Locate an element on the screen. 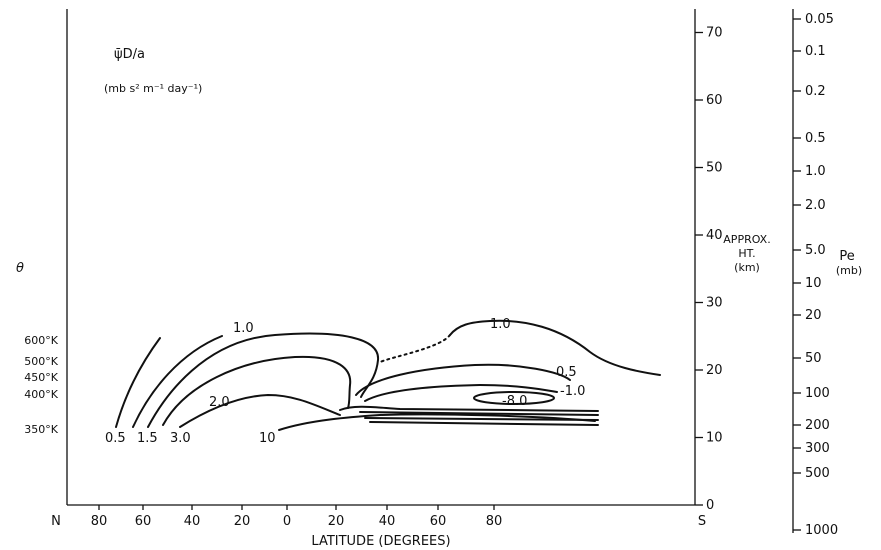  pressure-tick-label: 20 is located at coordinates (813, 315).